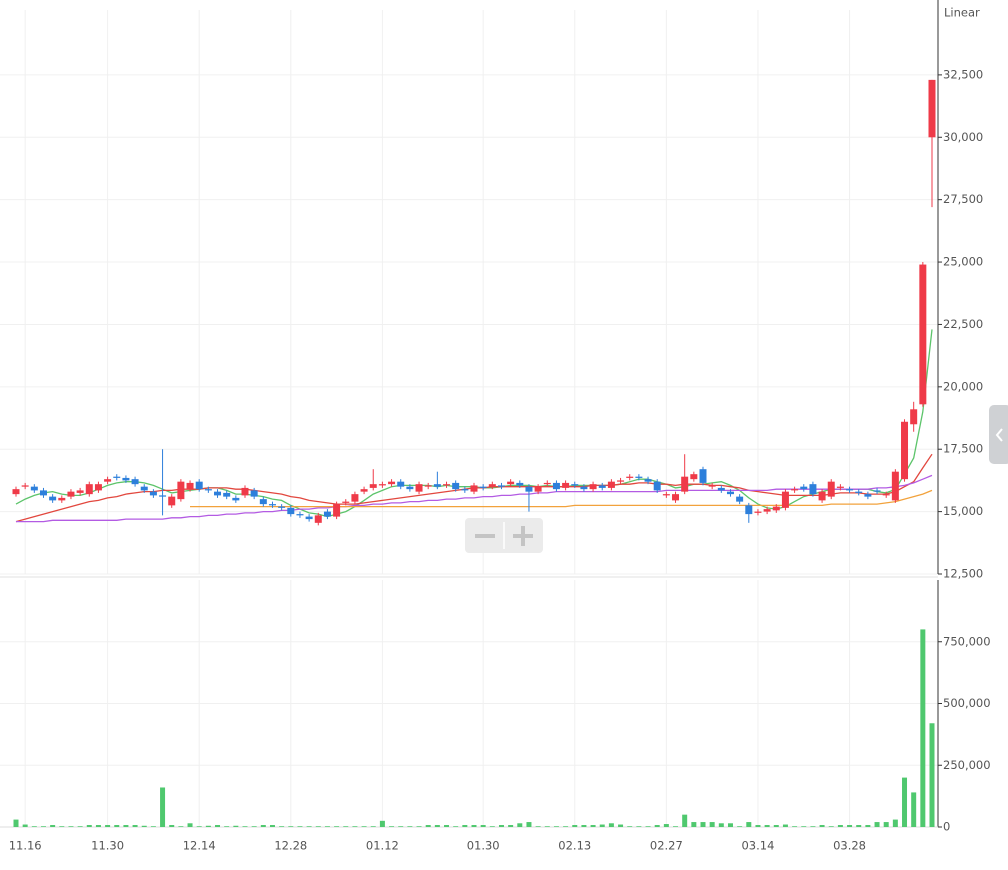 This screenshot has height=870, width=1008. Describe the element at coordinates (523, 536) in the screenshot. I see `zoom-in-stem` at that location.